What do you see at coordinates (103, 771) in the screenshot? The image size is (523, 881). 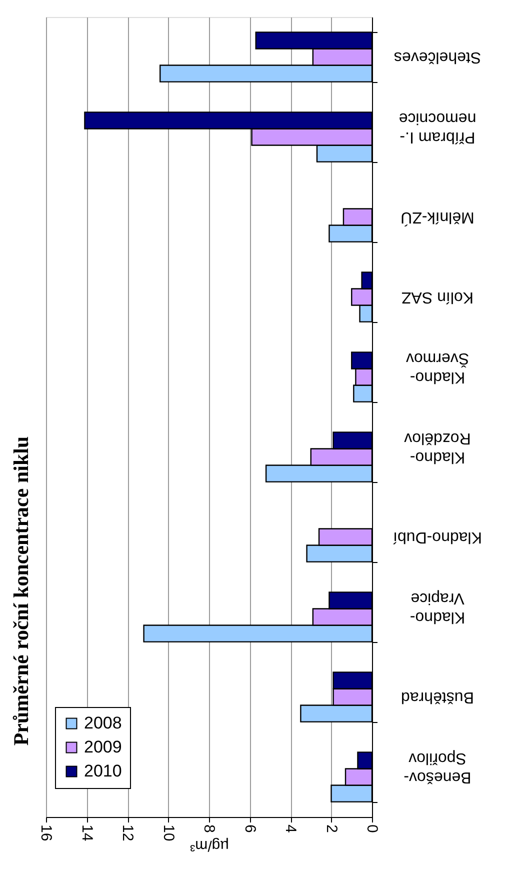 I see `legend-label: 2010` at bounding box center [103, 771].